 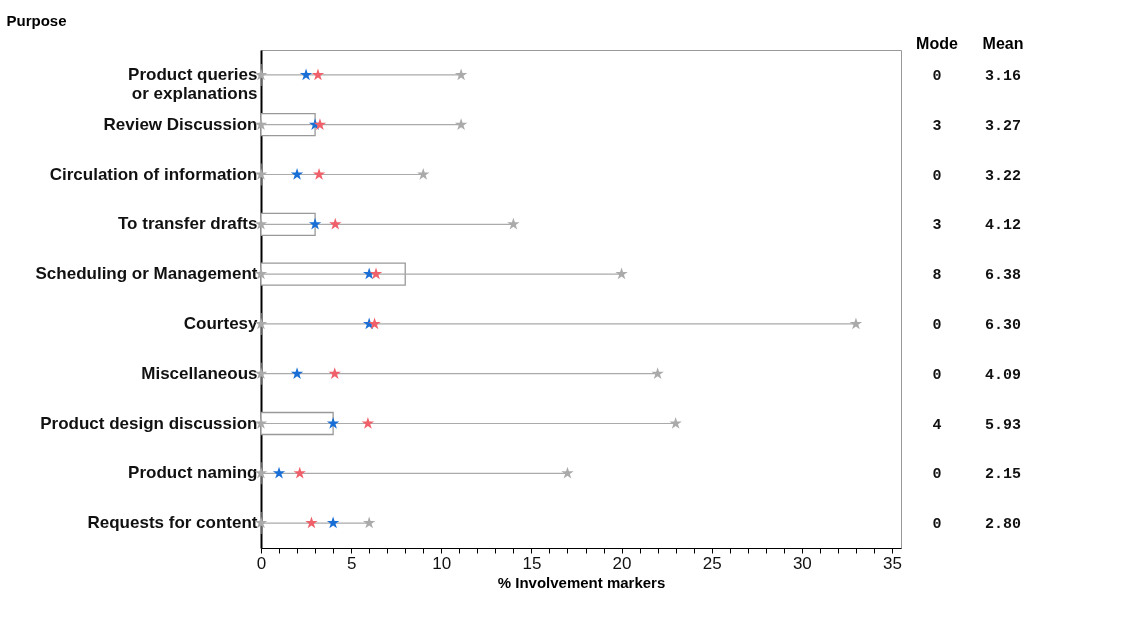 I want to click on x-tick-label: 20, so click(x=622, y=563).